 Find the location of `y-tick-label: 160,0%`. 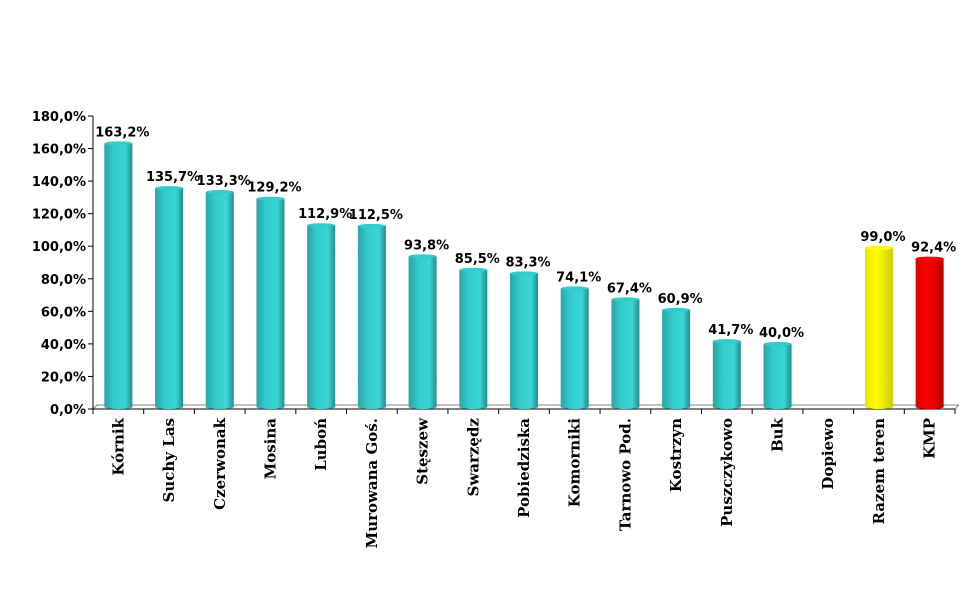

y-tick-label: 160,0% is located at coordinates (59, 150).